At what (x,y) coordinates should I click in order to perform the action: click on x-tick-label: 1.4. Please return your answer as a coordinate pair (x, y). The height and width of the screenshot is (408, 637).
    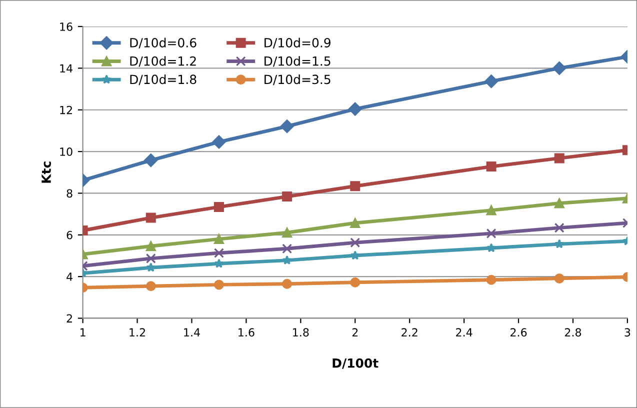
    Looking at the image, I should click on (192, 332).